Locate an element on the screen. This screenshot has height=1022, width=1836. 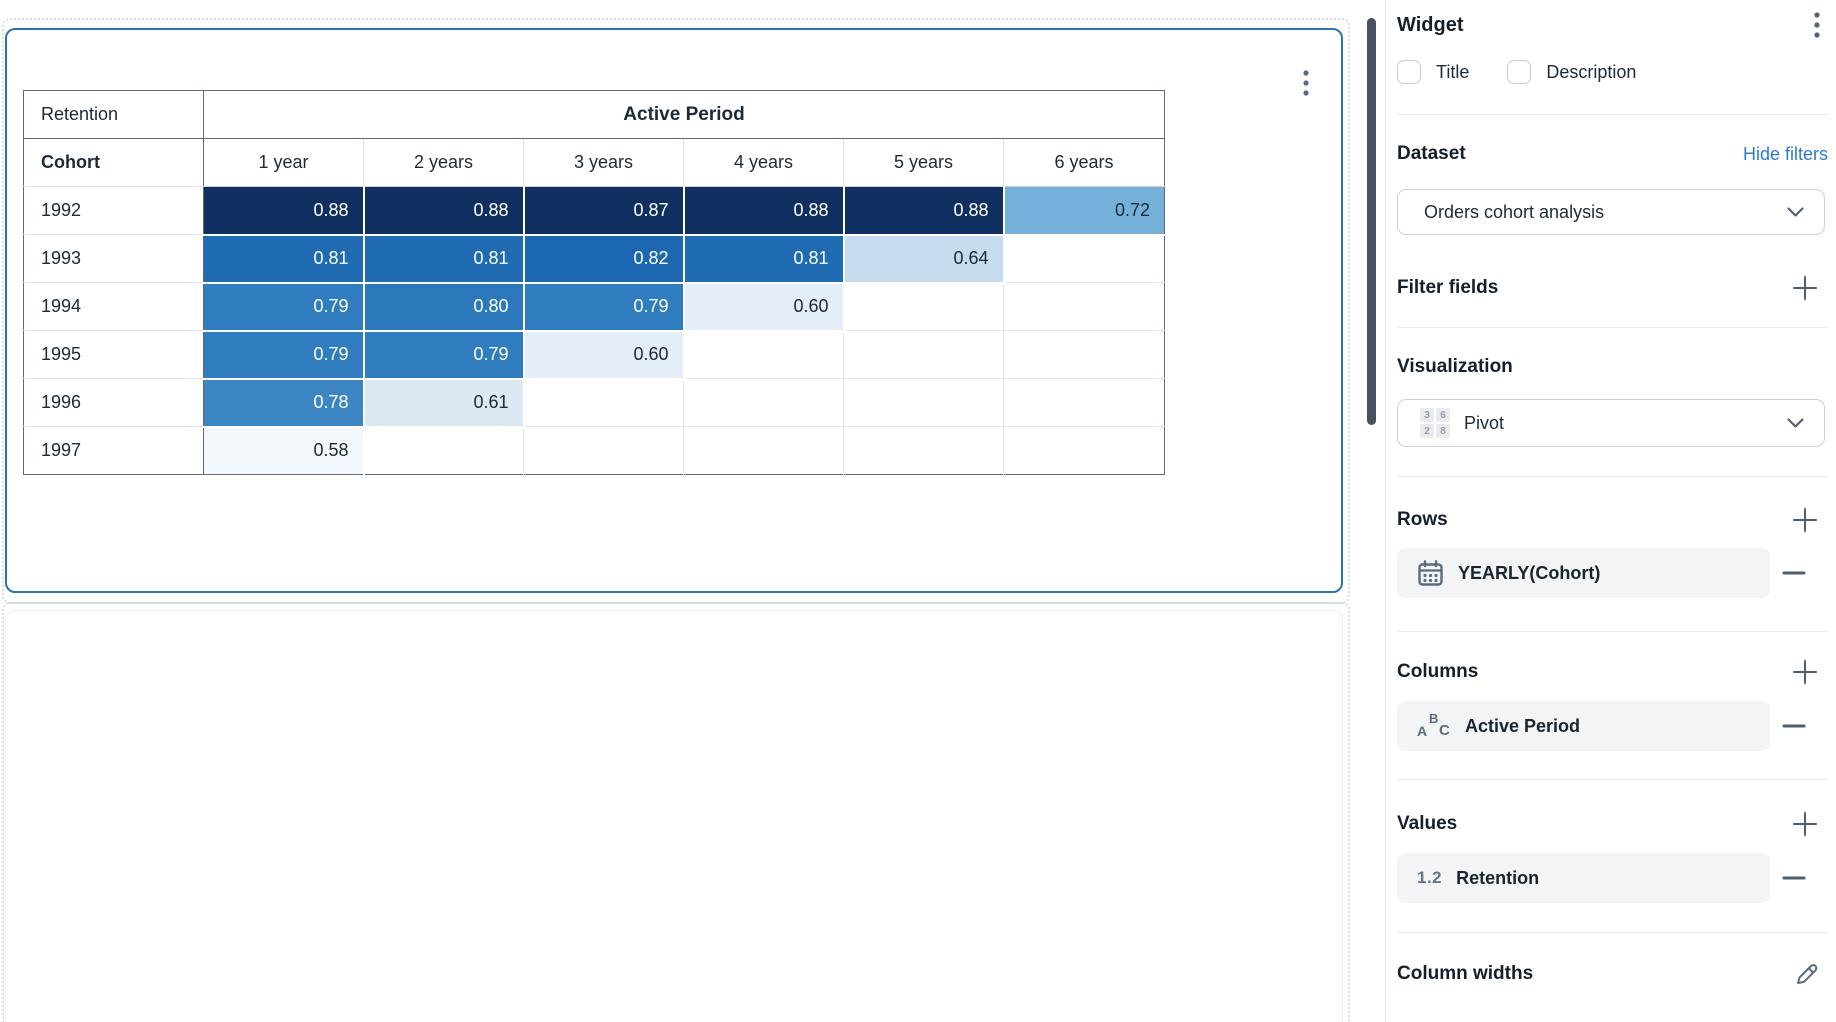
edit-column-widths-button is located at coordinates (1807, 974).